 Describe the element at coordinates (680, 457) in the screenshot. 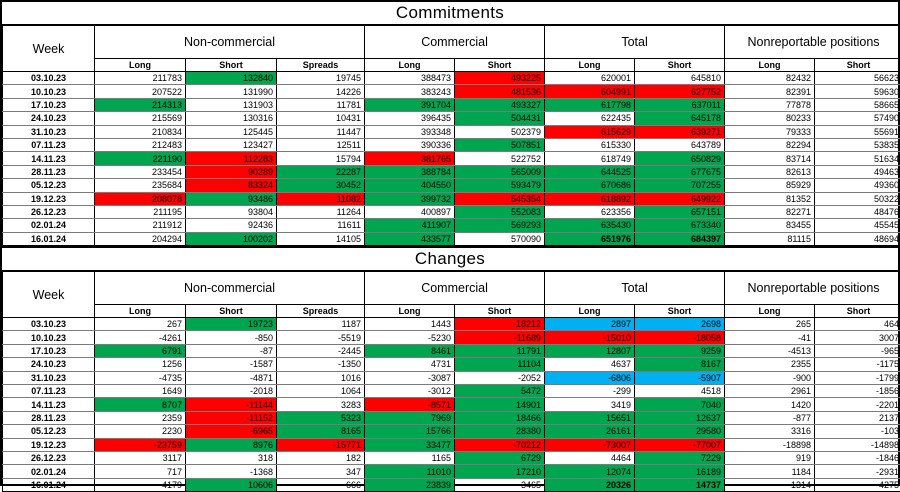

I see `value-cell: 7229` at that location.